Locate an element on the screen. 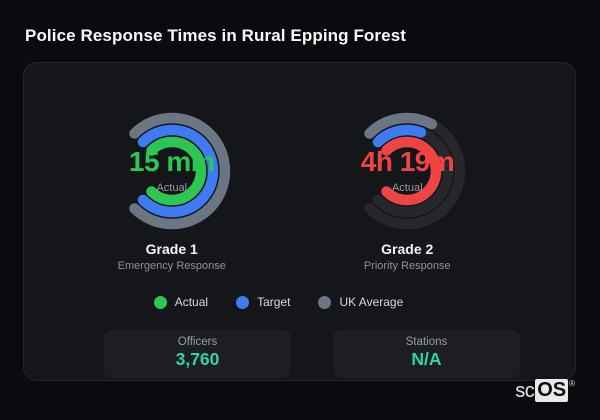  scos-logo-prefix: sc is located at coordinates (525, 391).